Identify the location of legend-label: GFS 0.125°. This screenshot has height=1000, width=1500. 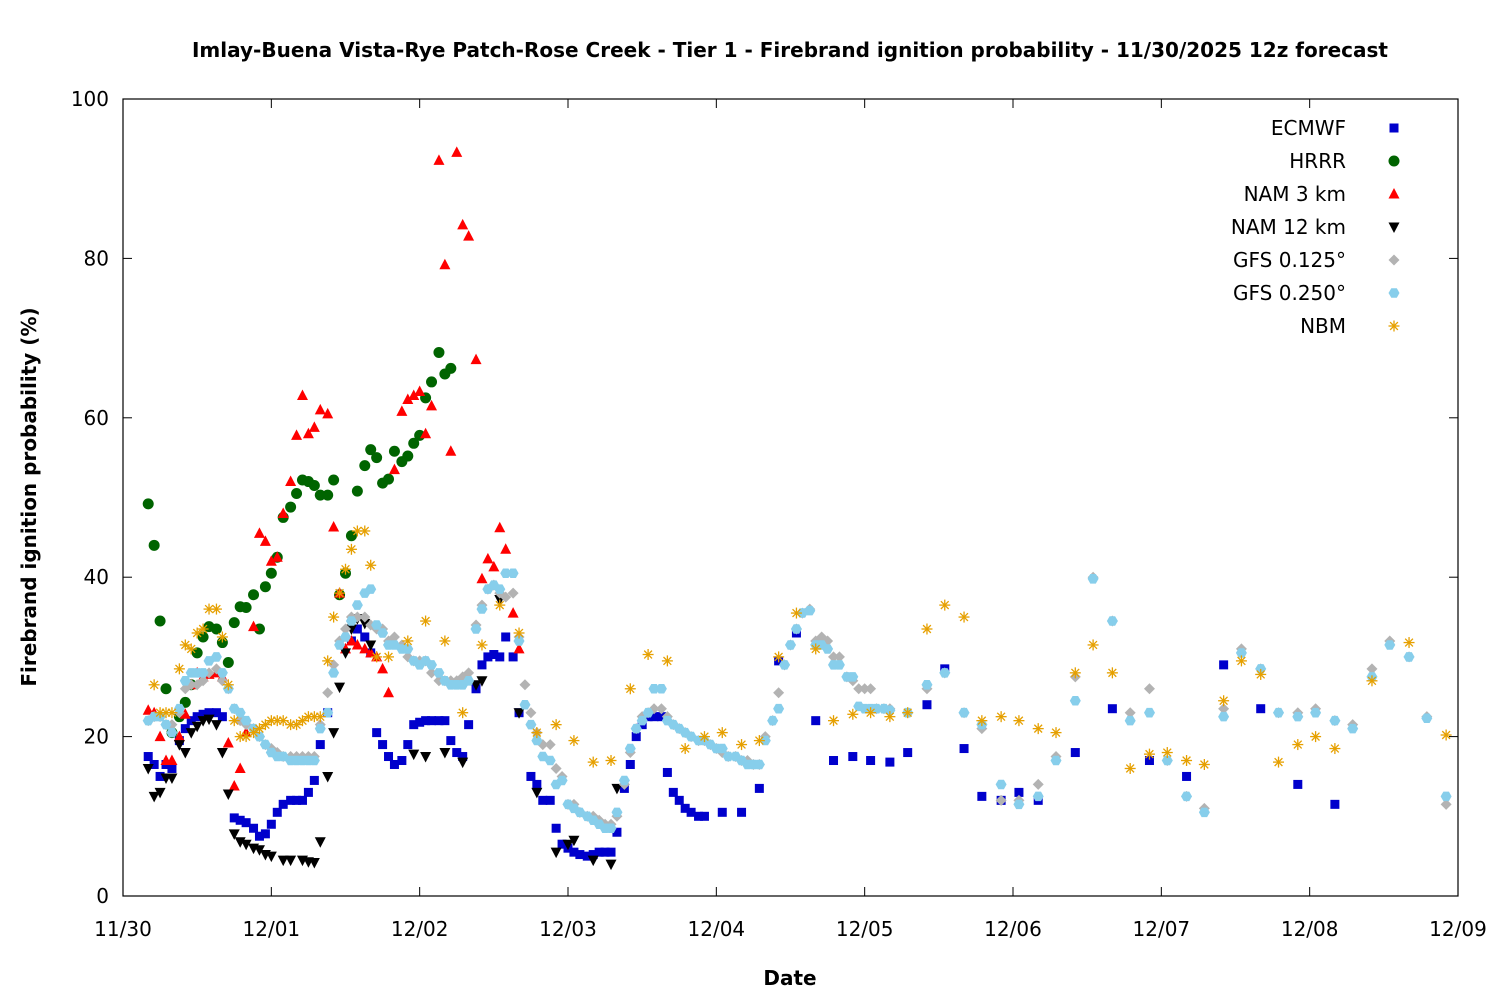
(1289, 260).